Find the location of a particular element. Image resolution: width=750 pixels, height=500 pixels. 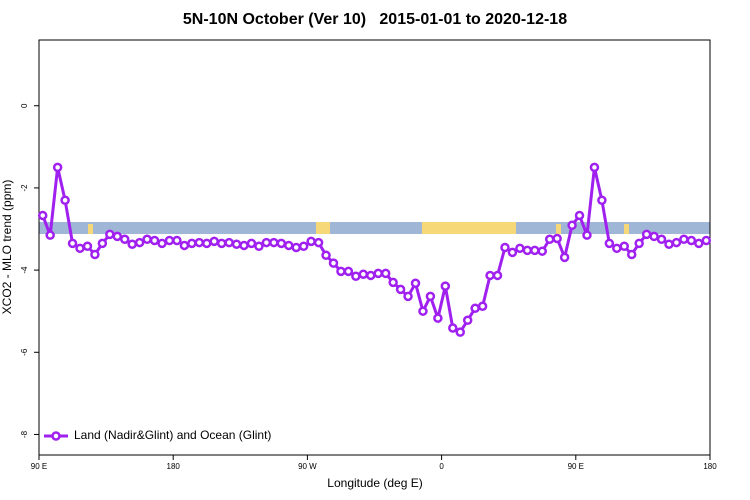

x-tick-label: 0 is located at coordinates (441, 466).